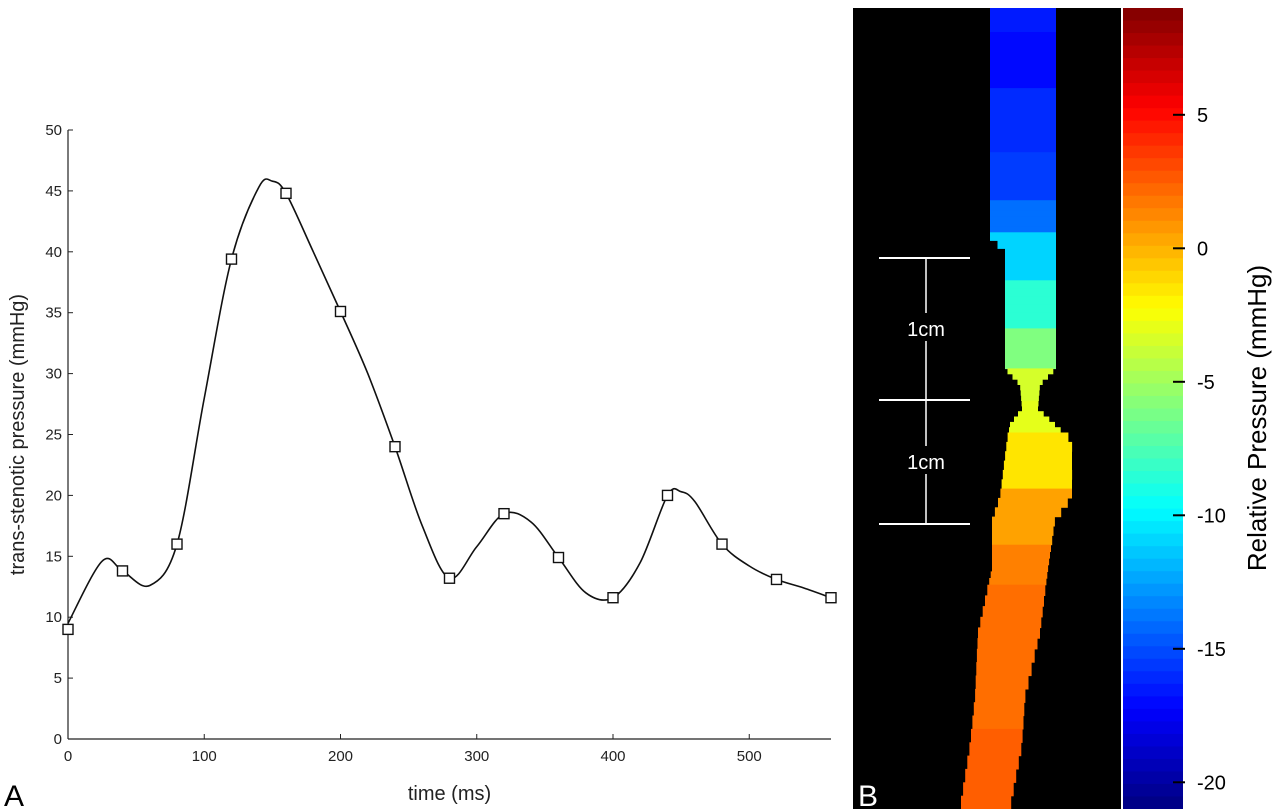 The image size is (1280, 809). I want to click on y-tick-label: 0, so click(58, 739).